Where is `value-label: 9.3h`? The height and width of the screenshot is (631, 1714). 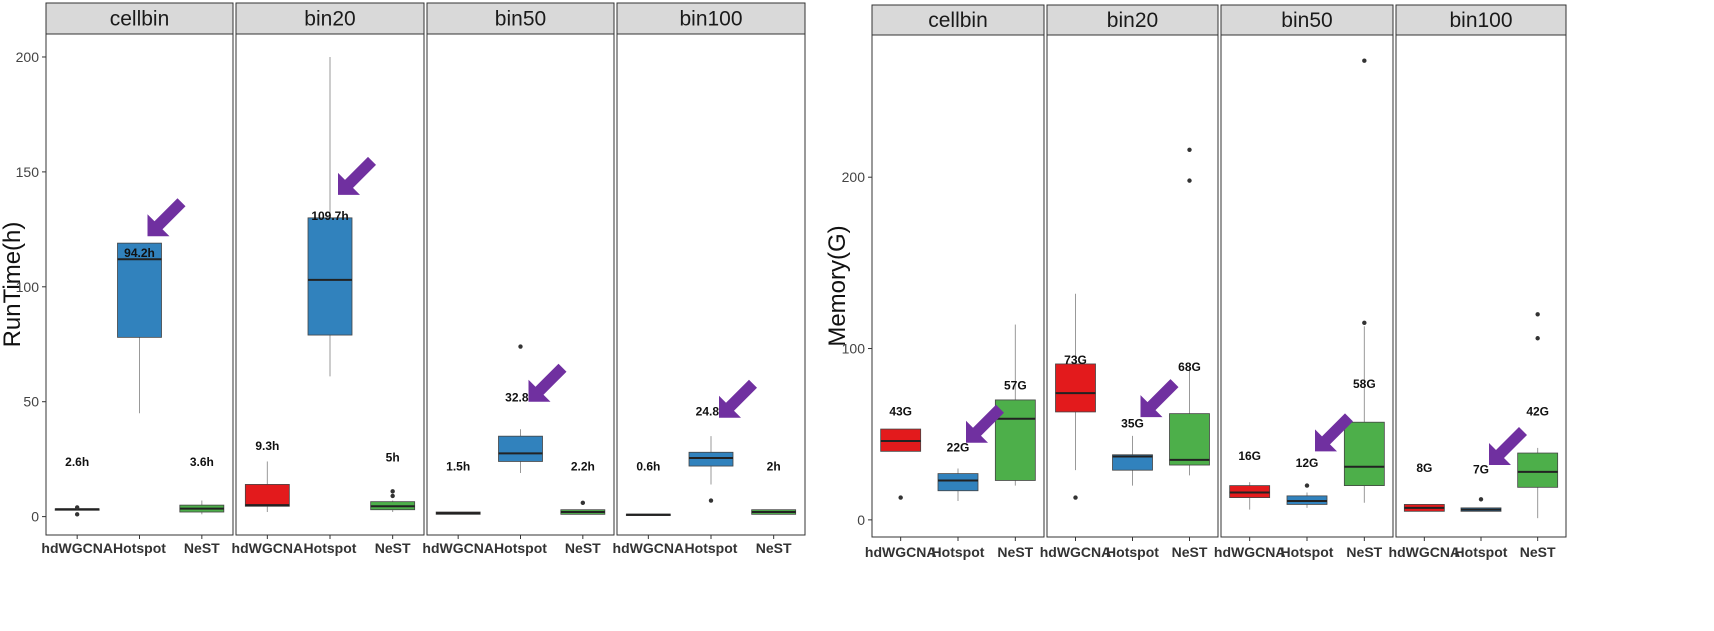 value-label: 9.3h is located at coordinates (267, 446).